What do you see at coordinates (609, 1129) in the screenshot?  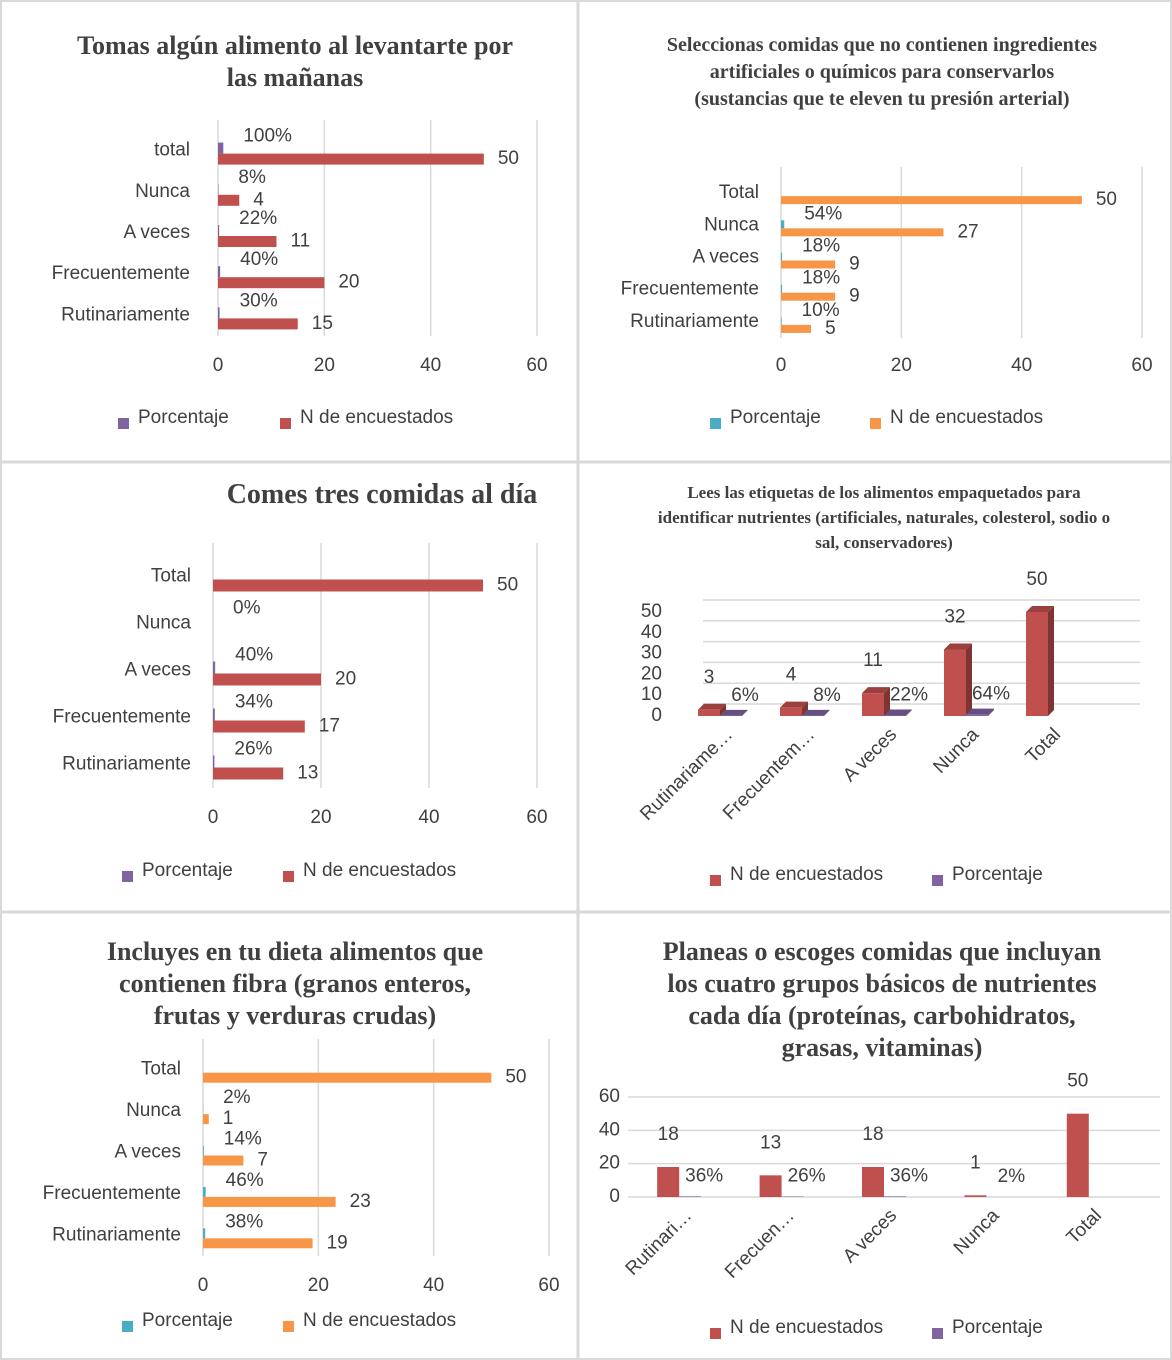 I see `y-tick-label: 40` at bounding box center [609, 1129].